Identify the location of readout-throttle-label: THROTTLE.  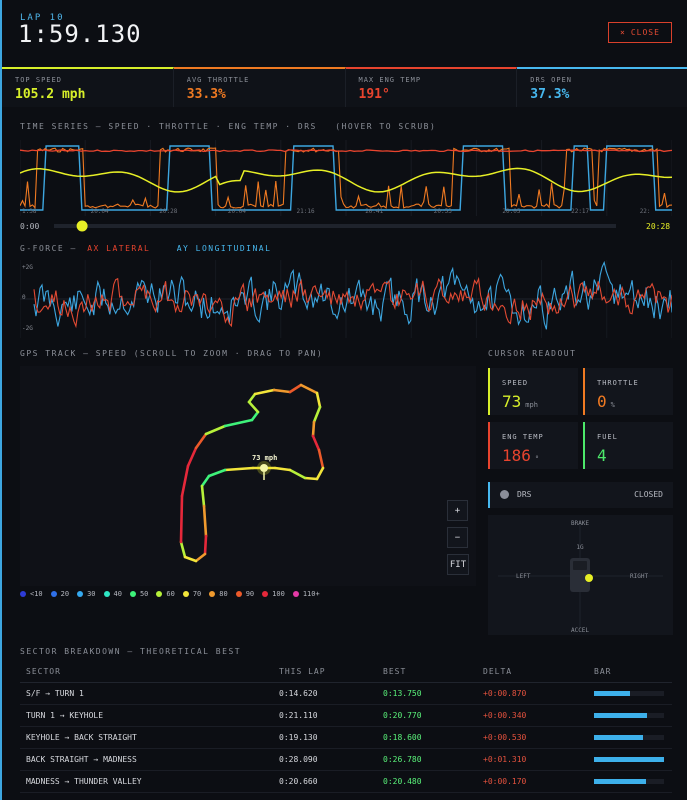
(618, 383).